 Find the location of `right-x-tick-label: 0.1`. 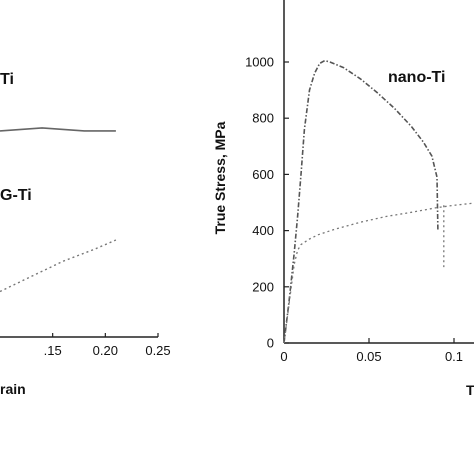

right-x-tick-label: 0.1 is located at coordinates (454, 356).